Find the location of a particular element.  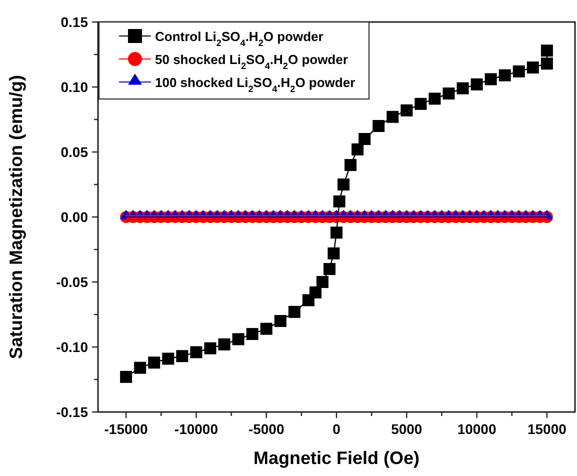

legend-label: 50 shocked Li$_{2}$SO$_{4}$.H$_{2}$O powder is located at coordinates (251, 61).